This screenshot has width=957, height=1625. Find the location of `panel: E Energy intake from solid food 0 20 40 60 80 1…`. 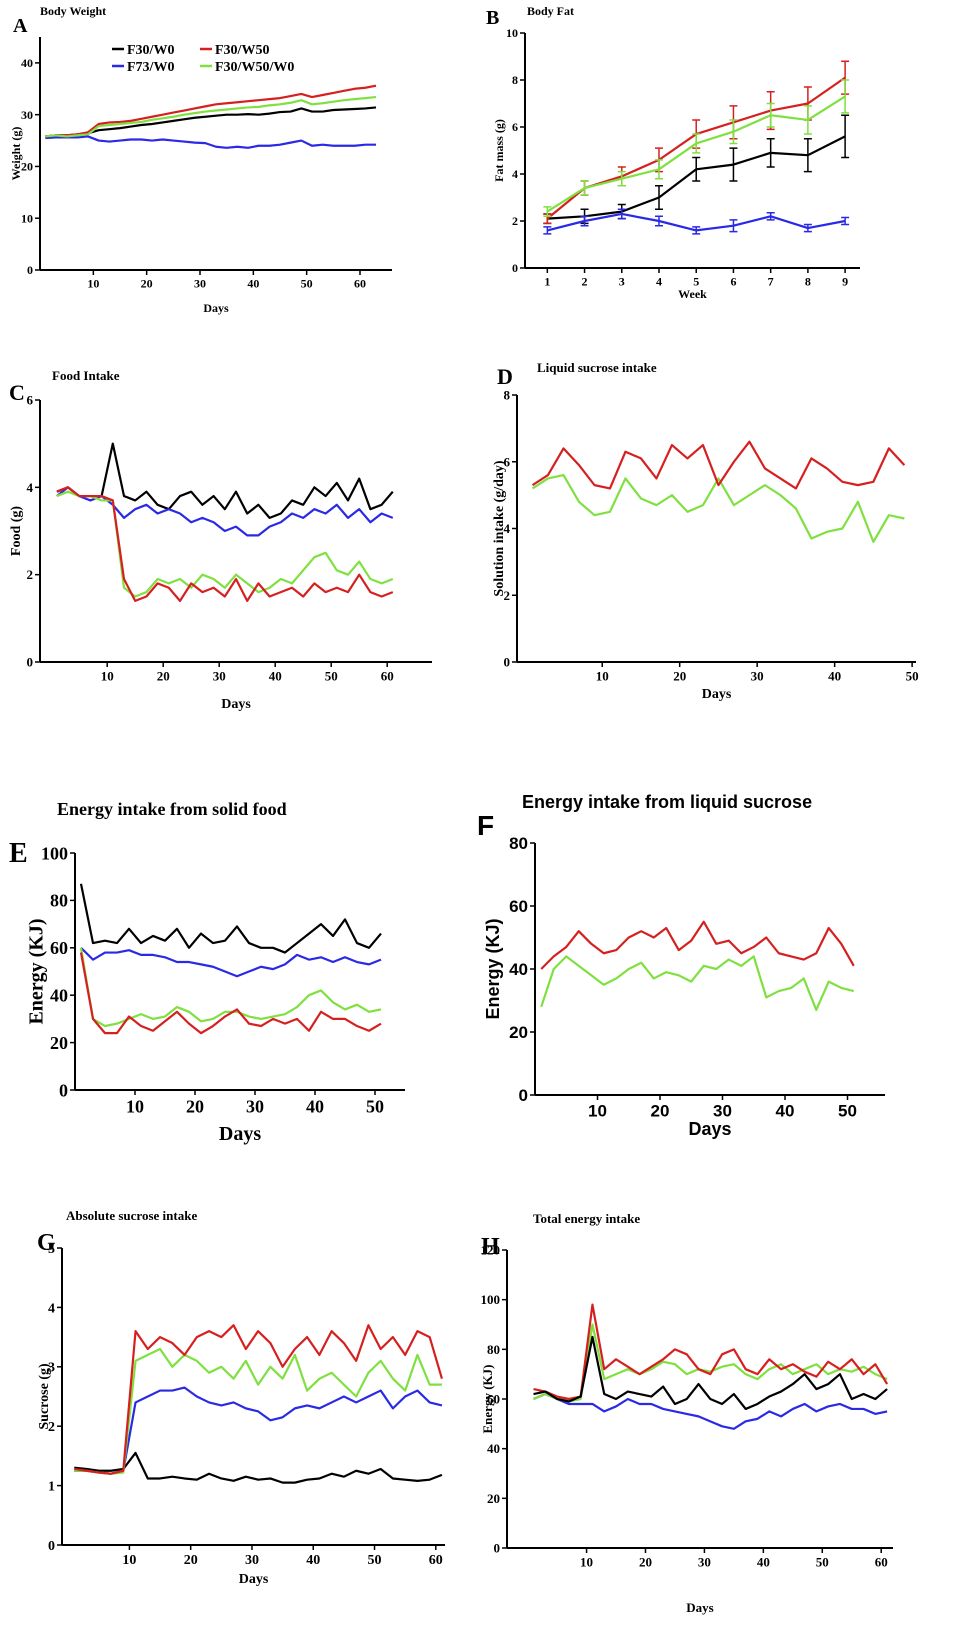

panel: E Energy intake from solid food 0 20 40 60 80 1… is located at coordinates (207, 972).